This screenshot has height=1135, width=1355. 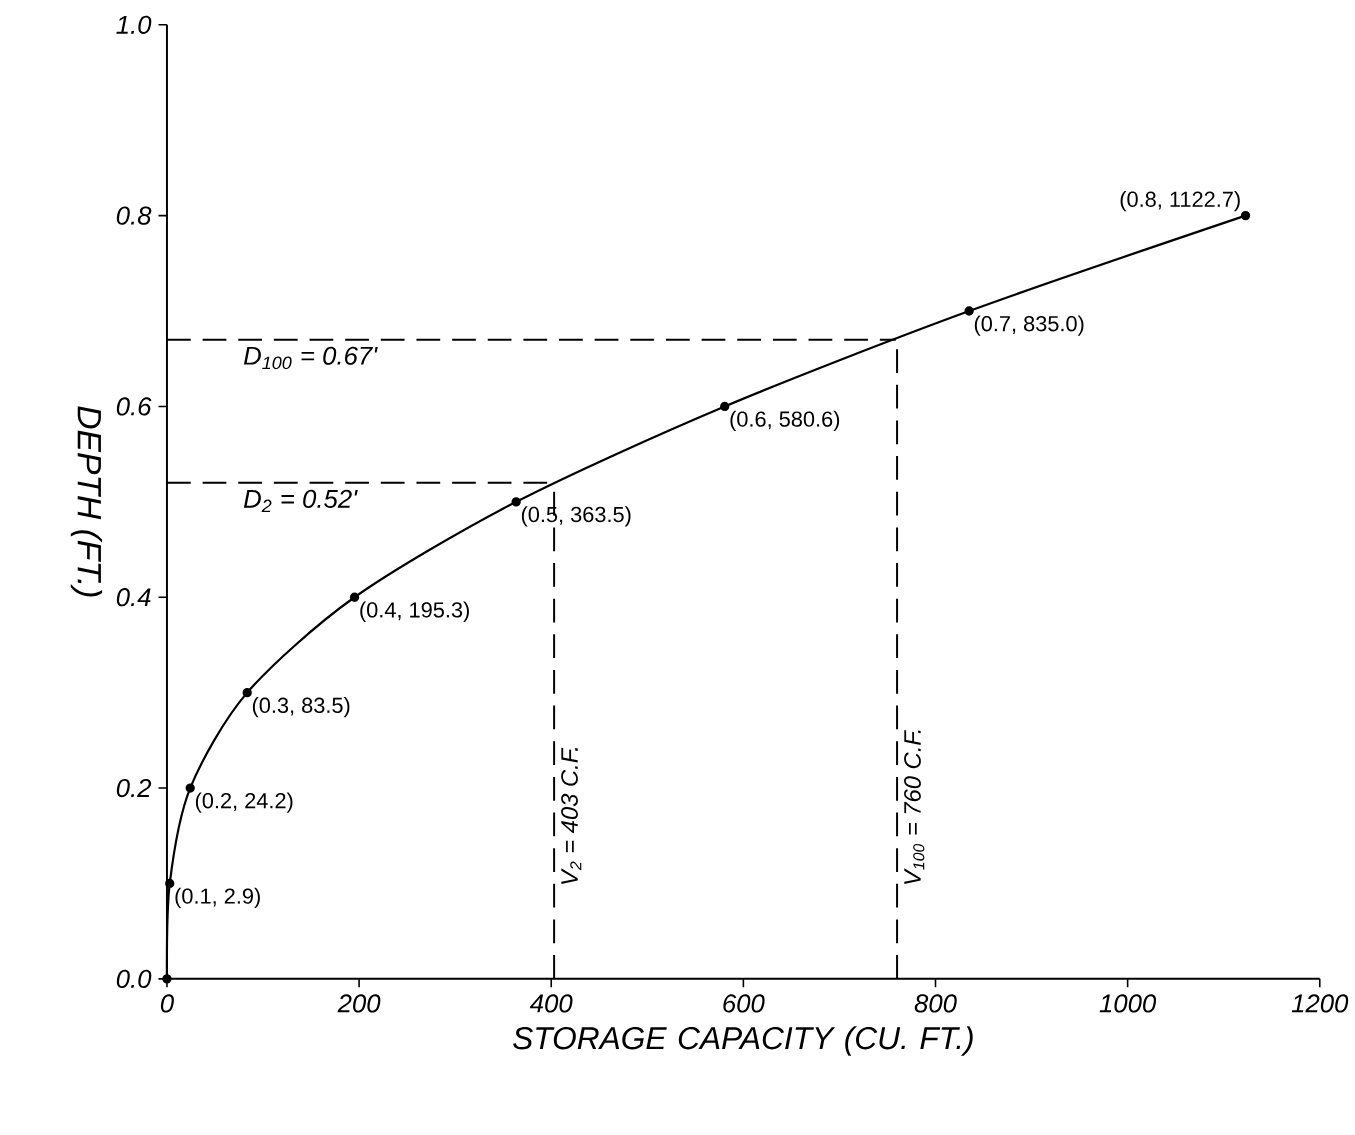 What do you see at coordinates (914, 807) in the screenshot?
I see `ref-line-label: V$_{100}$ = 760 C.F.` at bounding box center [914, 807].